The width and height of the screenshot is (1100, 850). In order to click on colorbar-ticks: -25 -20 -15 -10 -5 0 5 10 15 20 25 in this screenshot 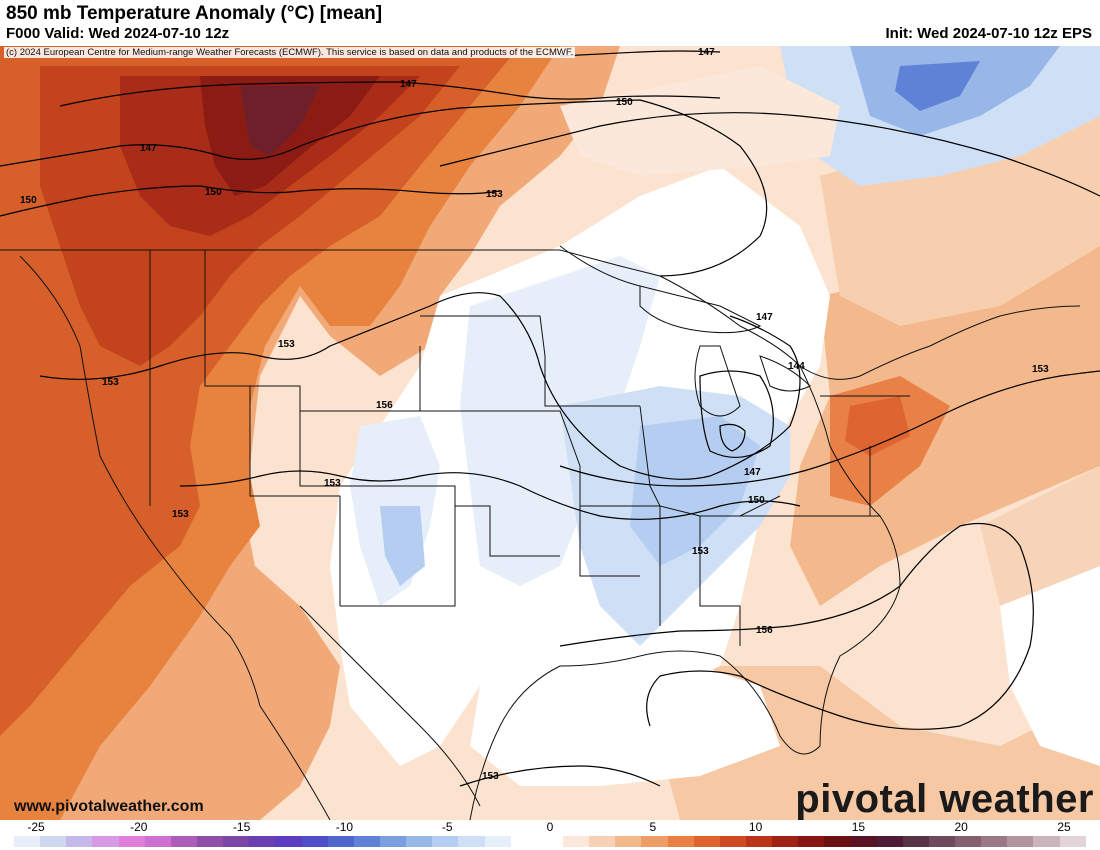, I will do `click(550, 827)`.